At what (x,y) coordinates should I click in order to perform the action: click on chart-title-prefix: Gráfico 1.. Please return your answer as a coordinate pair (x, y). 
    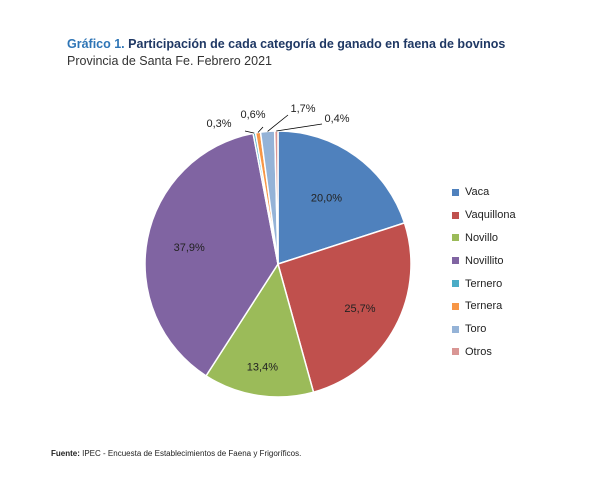
    Looking at the image, I should click on (96, 44).